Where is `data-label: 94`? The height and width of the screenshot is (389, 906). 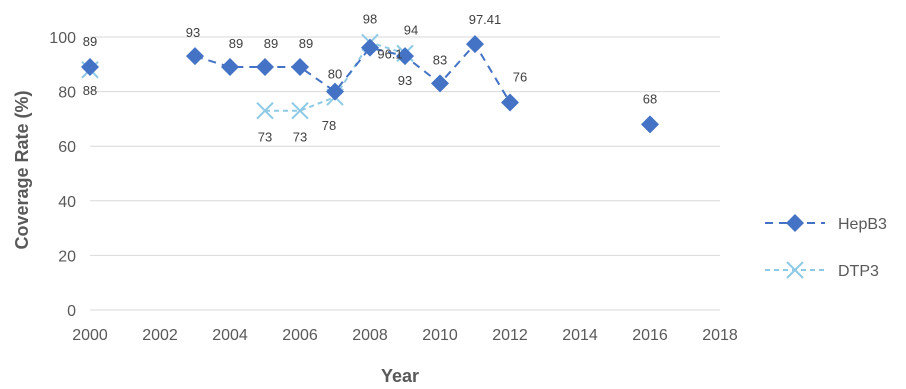 data-label: 94 is located at coordinates (411, 29).